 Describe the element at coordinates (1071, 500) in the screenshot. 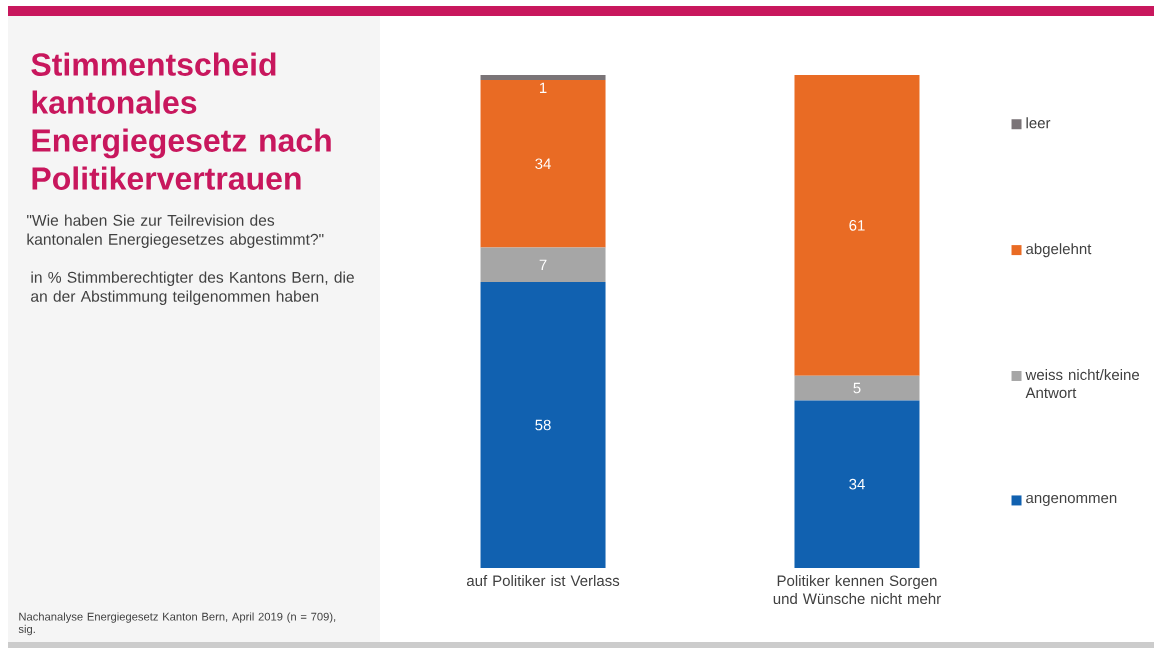

I see `legend-label: angenommen` at that location.